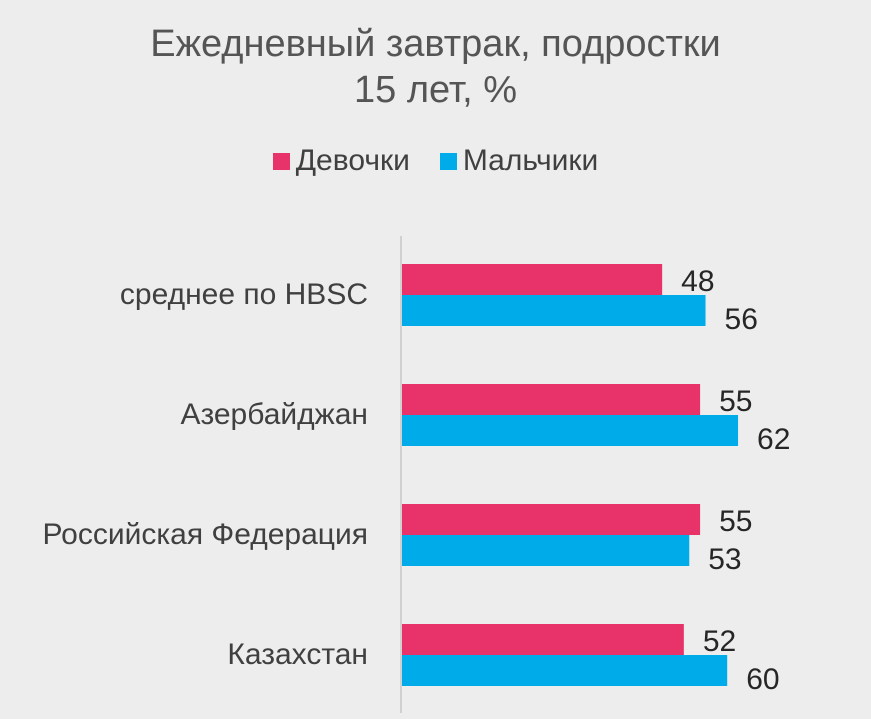 This screenshot has height=719, width=871. I want to click on chart-title-line-2: 15 лет, %, so click(435, 90).